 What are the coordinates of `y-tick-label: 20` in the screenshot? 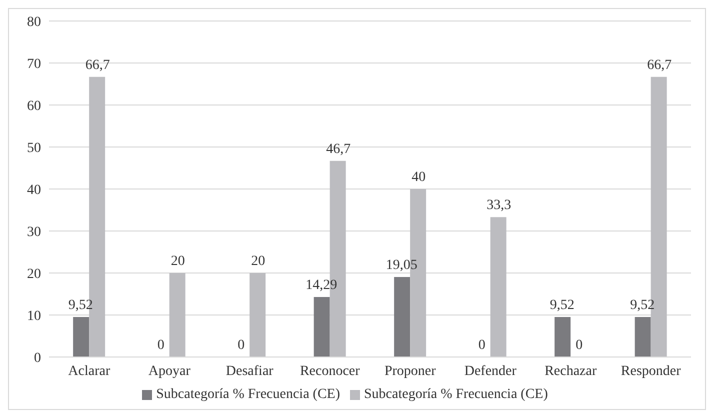 It's located at (34, 274).